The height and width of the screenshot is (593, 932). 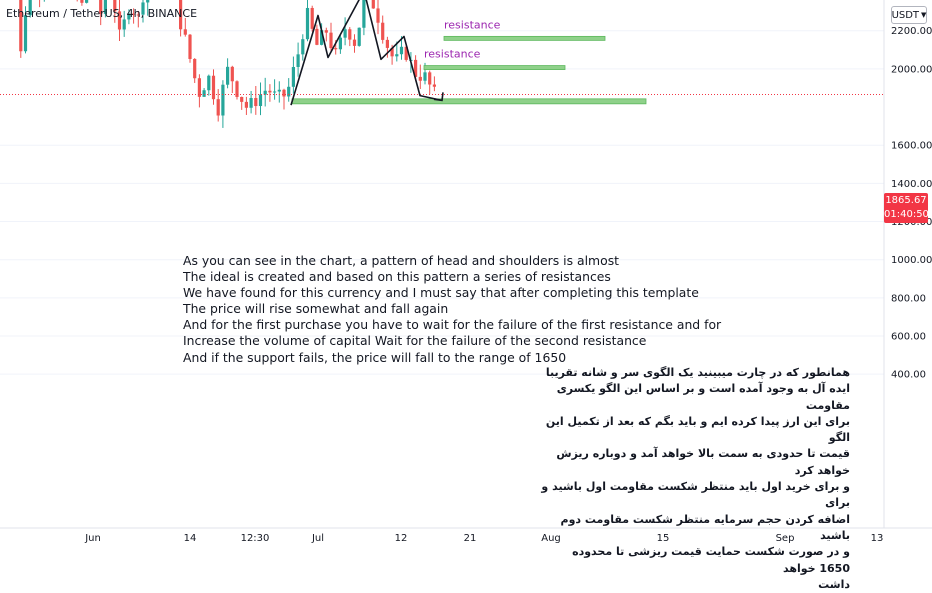 I want to click on y-tick-label: 600.00, so click(x=908, y=337).